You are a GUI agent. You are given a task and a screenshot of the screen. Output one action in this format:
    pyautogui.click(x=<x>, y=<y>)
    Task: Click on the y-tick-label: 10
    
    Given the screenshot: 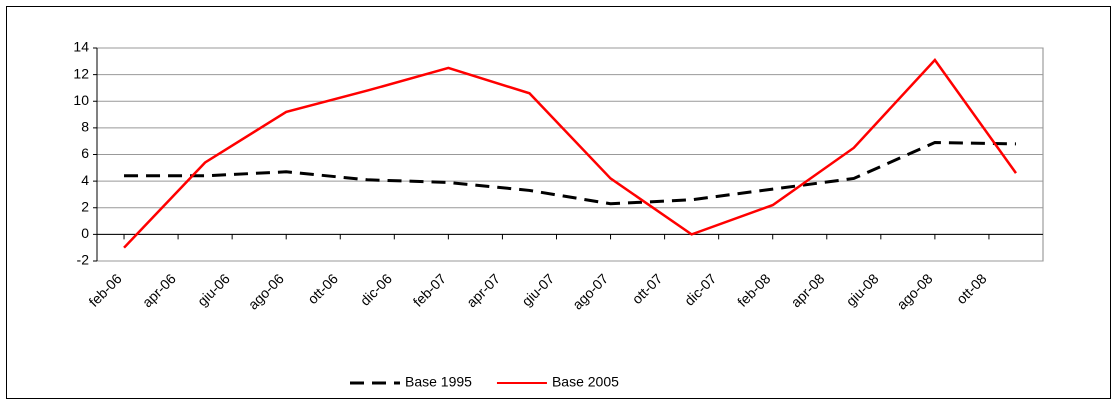 What is the action you would take?
    pyautogui.click(x=81, y=100)
    